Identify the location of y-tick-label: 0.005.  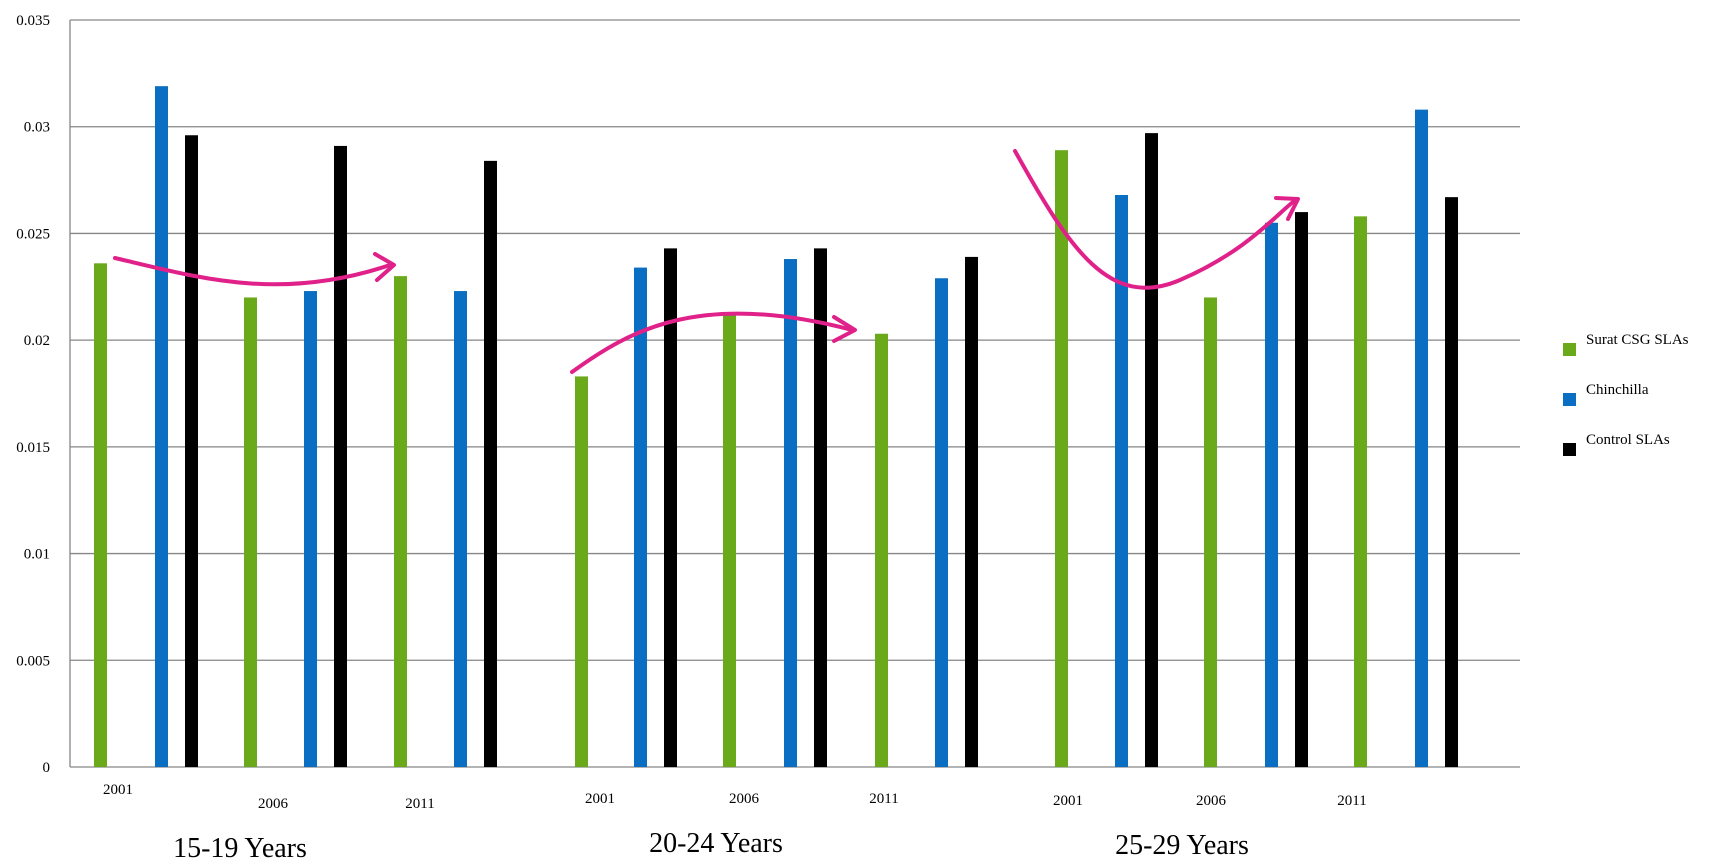
(33, 661).